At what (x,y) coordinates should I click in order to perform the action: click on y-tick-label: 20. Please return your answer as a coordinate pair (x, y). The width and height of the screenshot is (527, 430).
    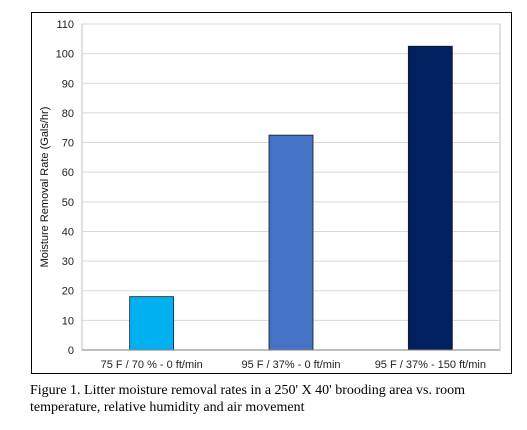
    Looking at the image, I should click on (68, 292).